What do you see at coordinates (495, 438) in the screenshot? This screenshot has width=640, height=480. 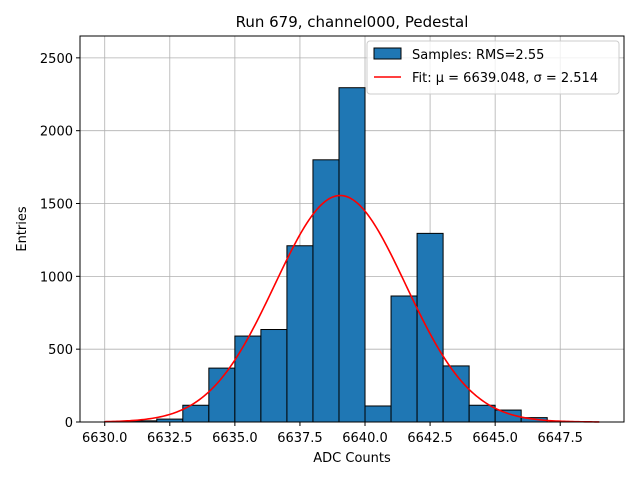 I see `x-tick-label-6: 6645.0` at bounding box center [495, 438].